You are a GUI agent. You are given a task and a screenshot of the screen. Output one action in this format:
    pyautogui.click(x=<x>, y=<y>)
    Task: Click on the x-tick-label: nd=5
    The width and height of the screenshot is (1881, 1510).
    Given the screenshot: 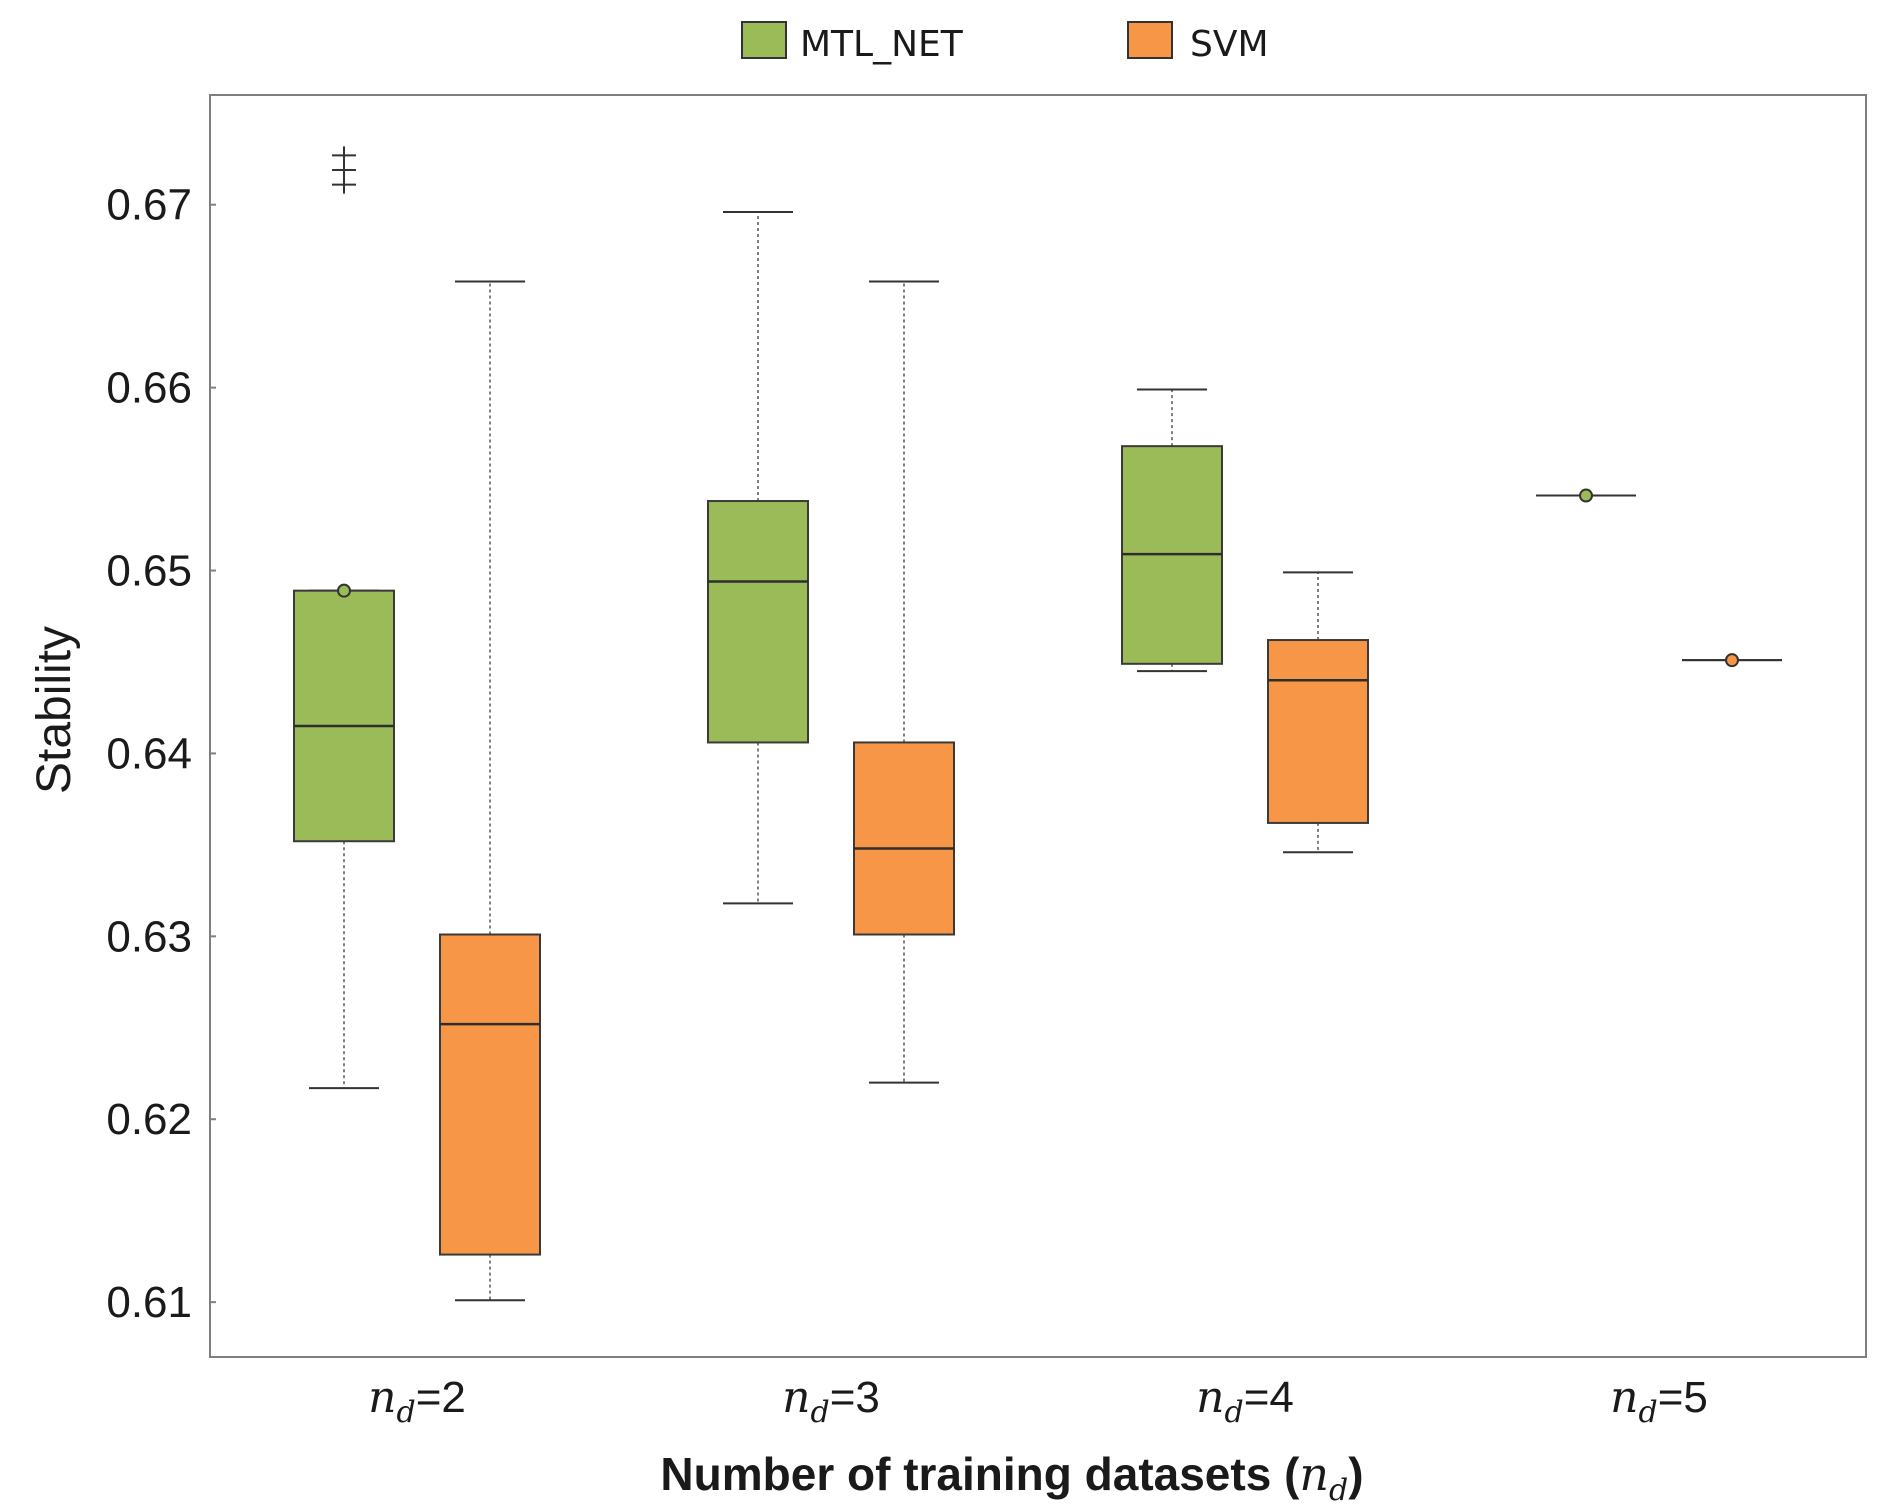 What is the action you would take?
    pyautogui.click(x=1659, y=1401)
    